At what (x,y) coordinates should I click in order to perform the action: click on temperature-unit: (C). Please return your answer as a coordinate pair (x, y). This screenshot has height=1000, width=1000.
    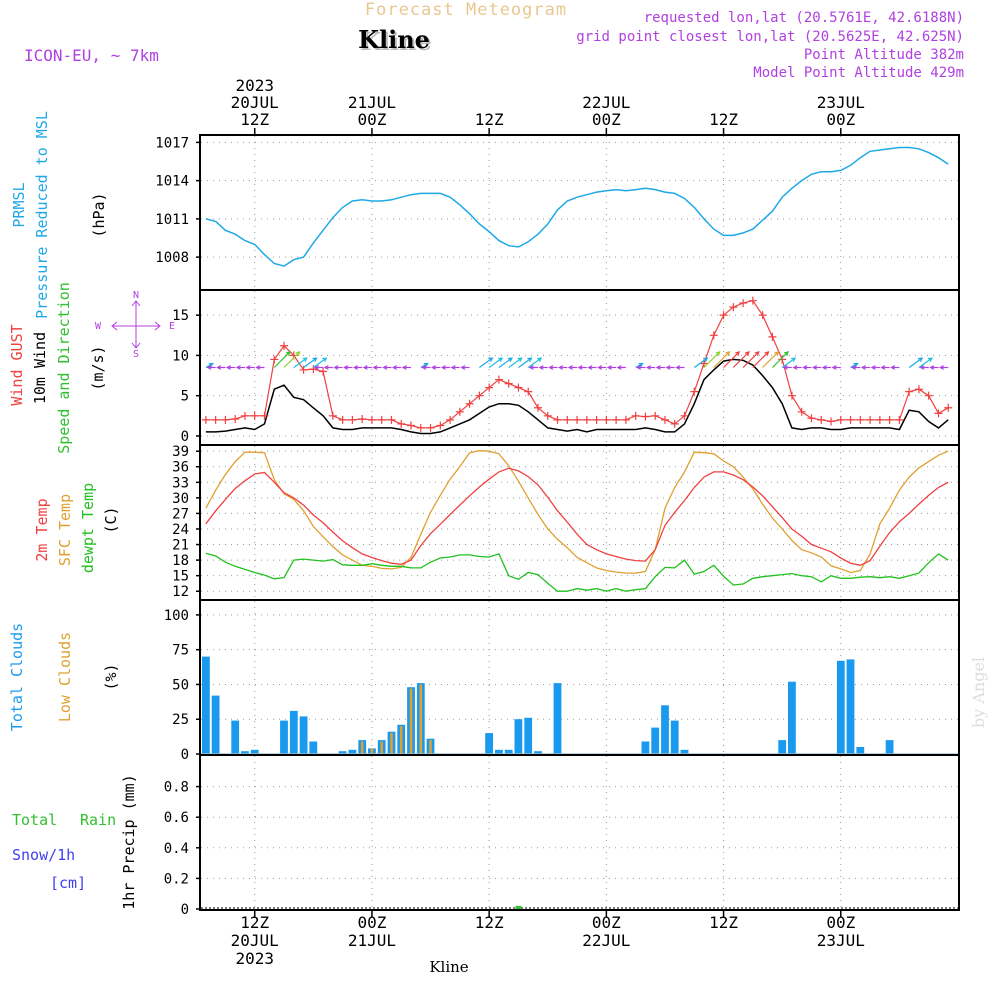
    Looking at the image, I should click on (111, 519).